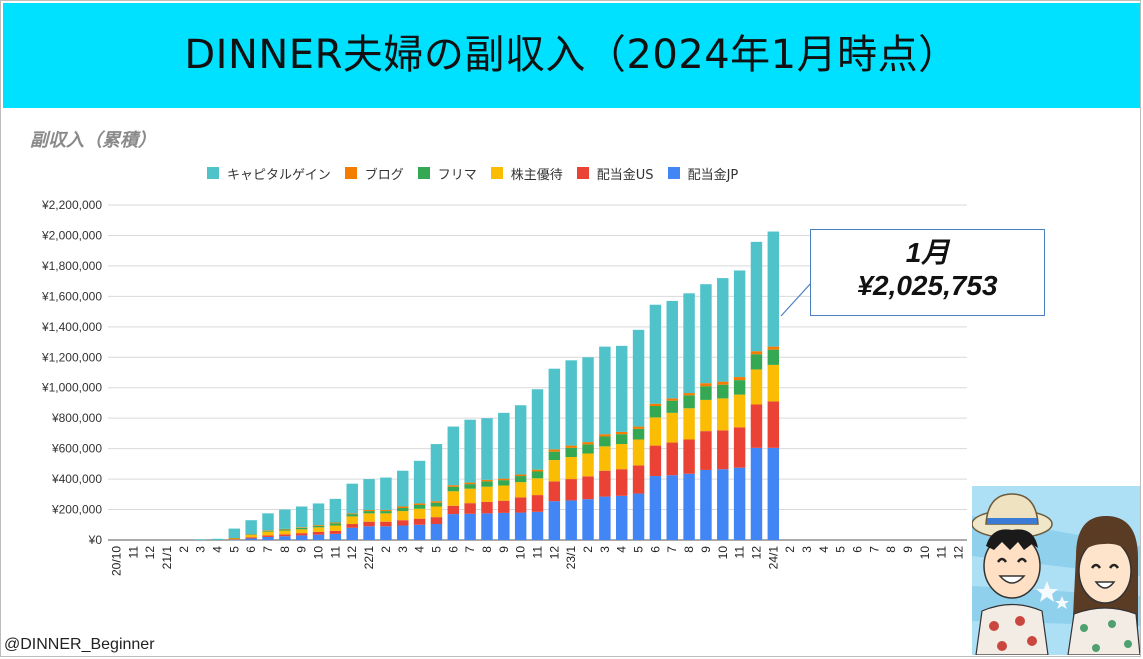  What do you see at coordinates (1056, 570) in the screenshot?
I see `couple-illustration` at bounding box center [1056, 570].